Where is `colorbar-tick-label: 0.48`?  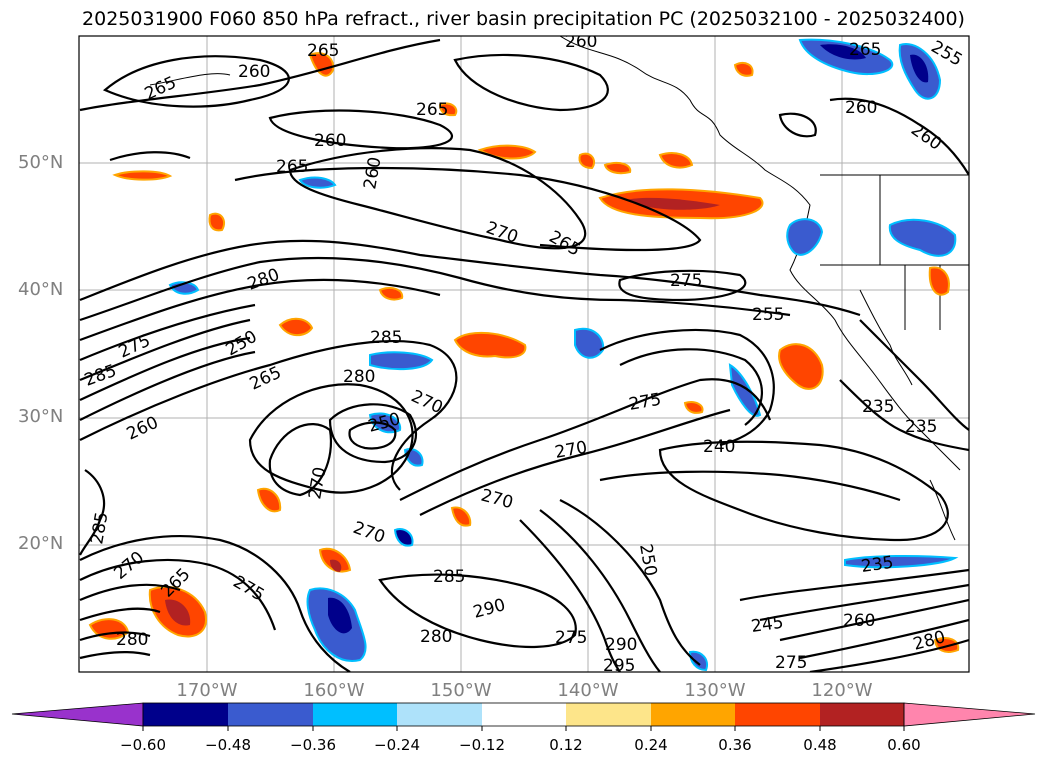
colorbar-tick-label: 0.48 is located at coordinates (820, 745).